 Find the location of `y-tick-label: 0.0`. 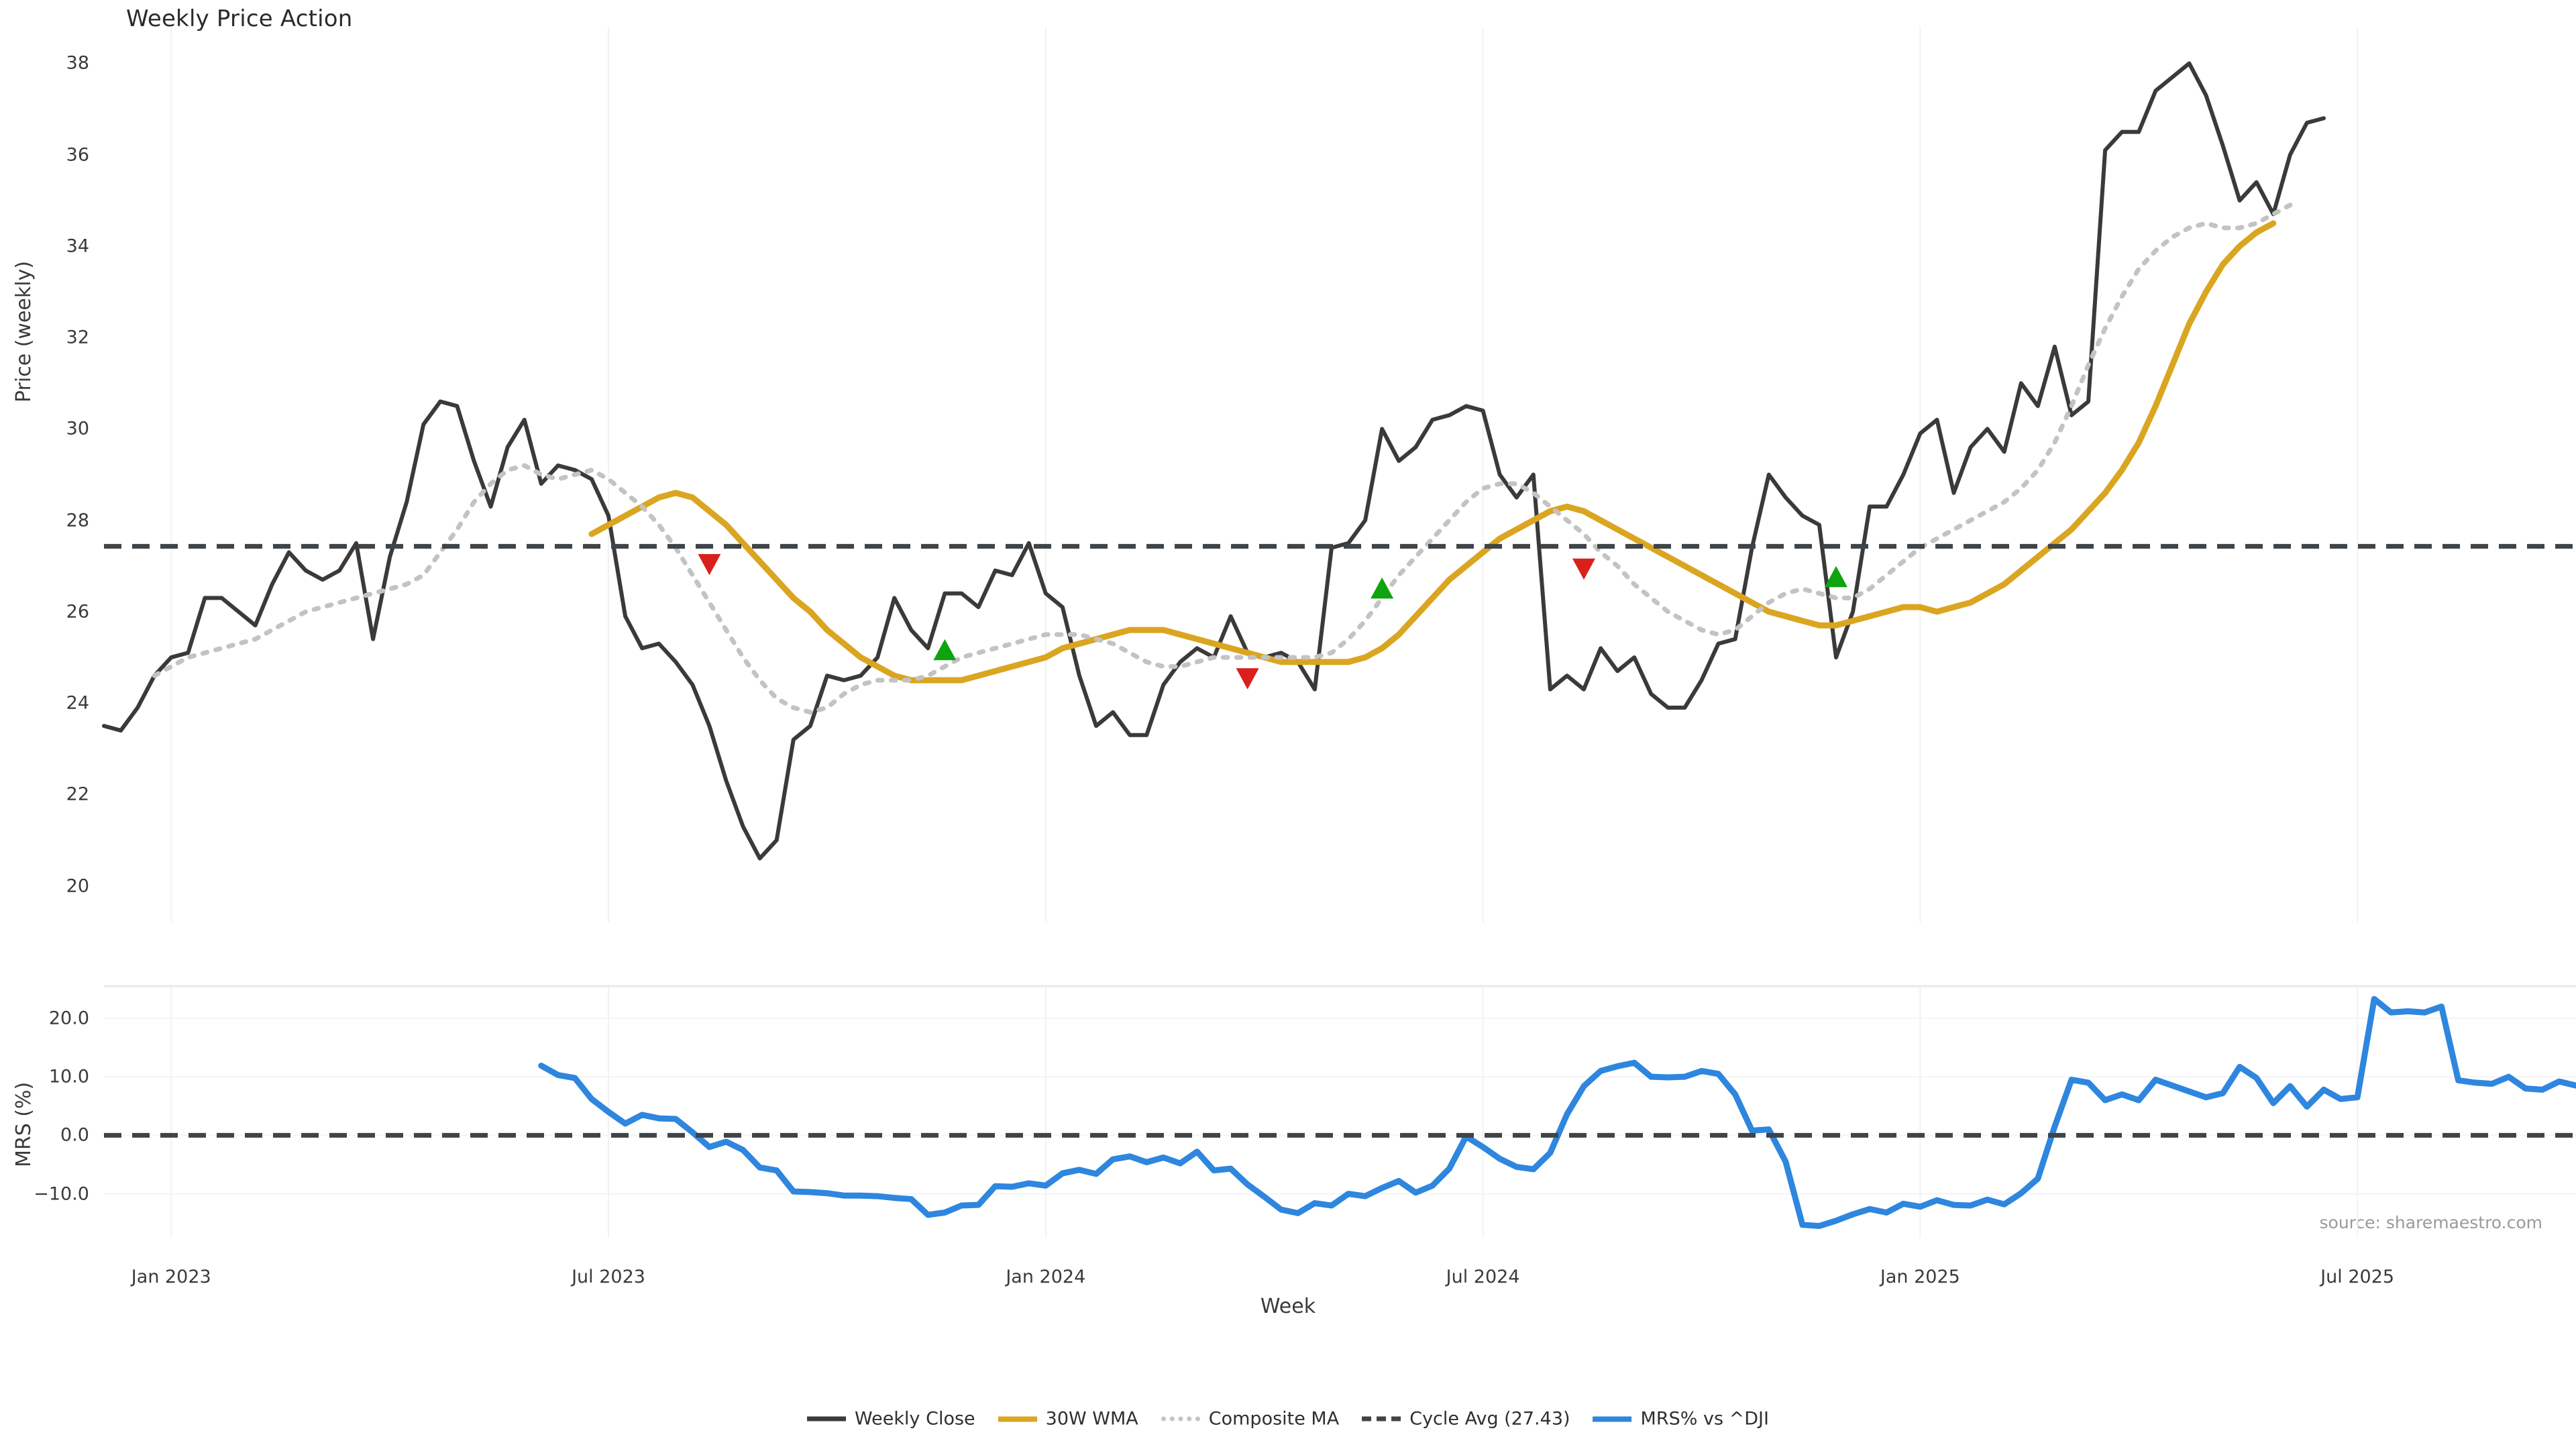

y-tick-label: 0.0 is located at coordinates (74, 1135).